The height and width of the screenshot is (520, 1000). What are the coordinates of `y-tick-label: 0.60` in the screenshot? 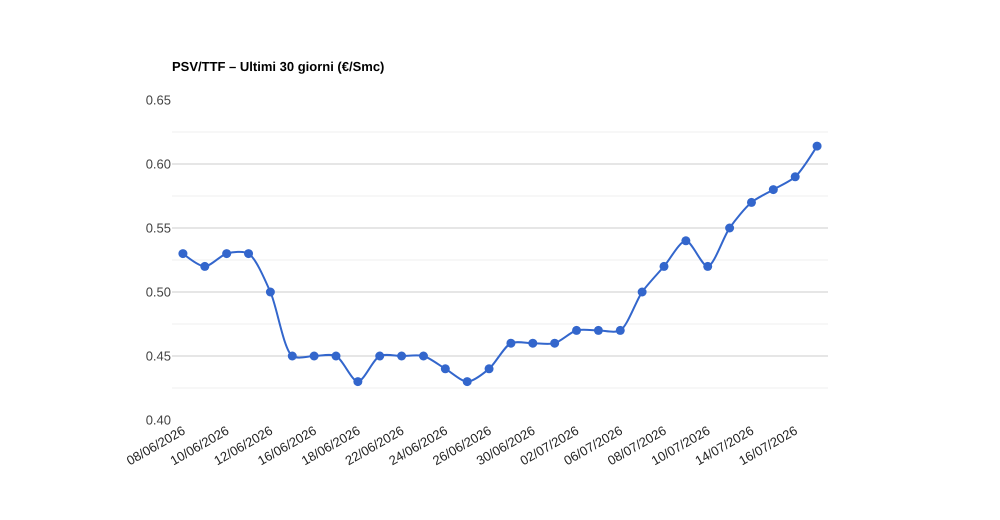 It's located at (158, 164).